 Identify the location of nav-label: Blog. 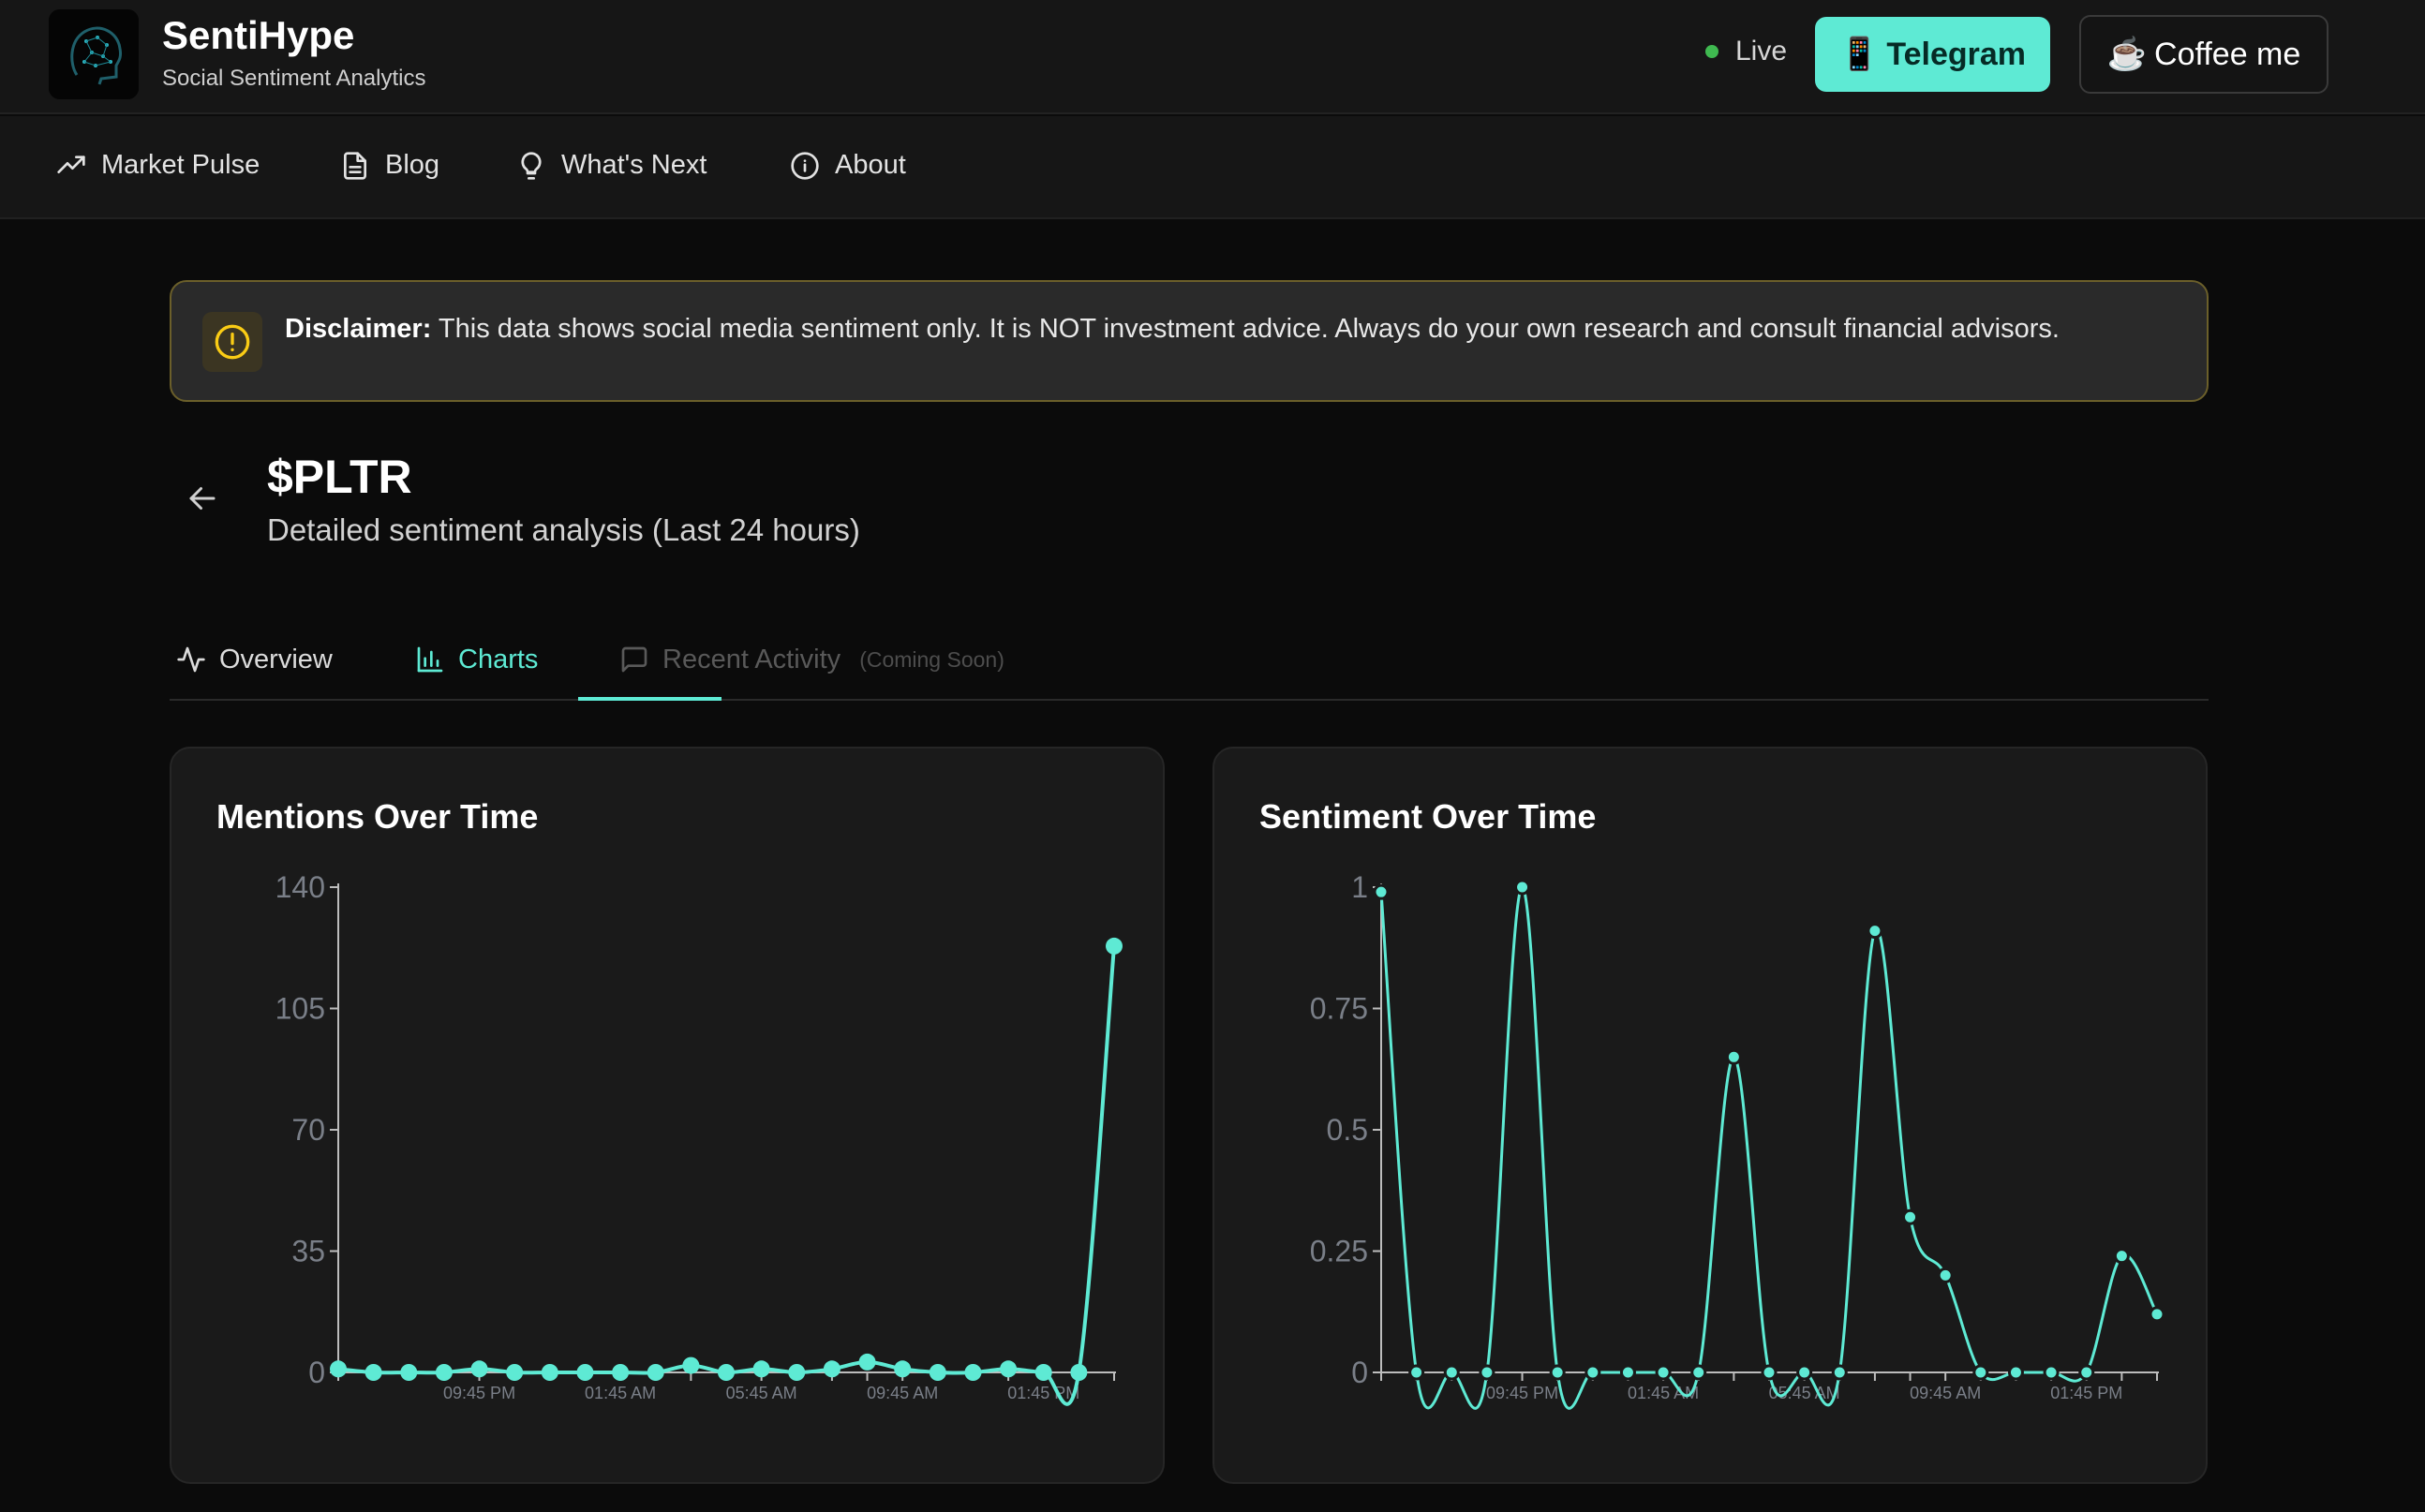
(413, 165).